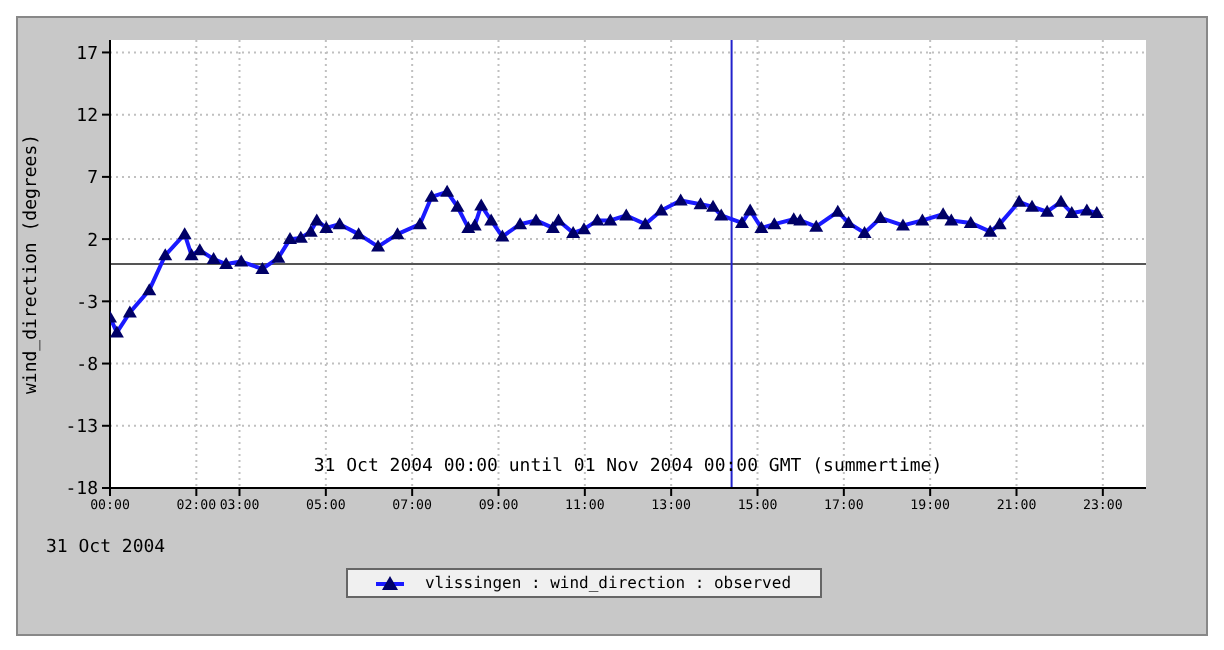  Describe the element at coordinates (87, 303) in the screenshot. I see `y-tick-label: -3` at that location.